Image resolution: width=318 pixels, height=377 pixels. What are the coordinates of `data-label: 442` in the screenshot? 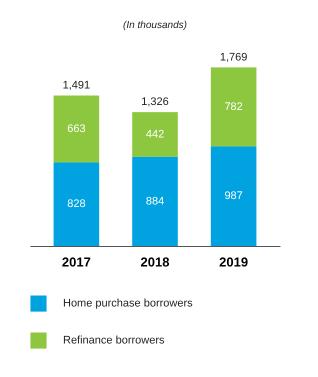 It's located at (155, 134).